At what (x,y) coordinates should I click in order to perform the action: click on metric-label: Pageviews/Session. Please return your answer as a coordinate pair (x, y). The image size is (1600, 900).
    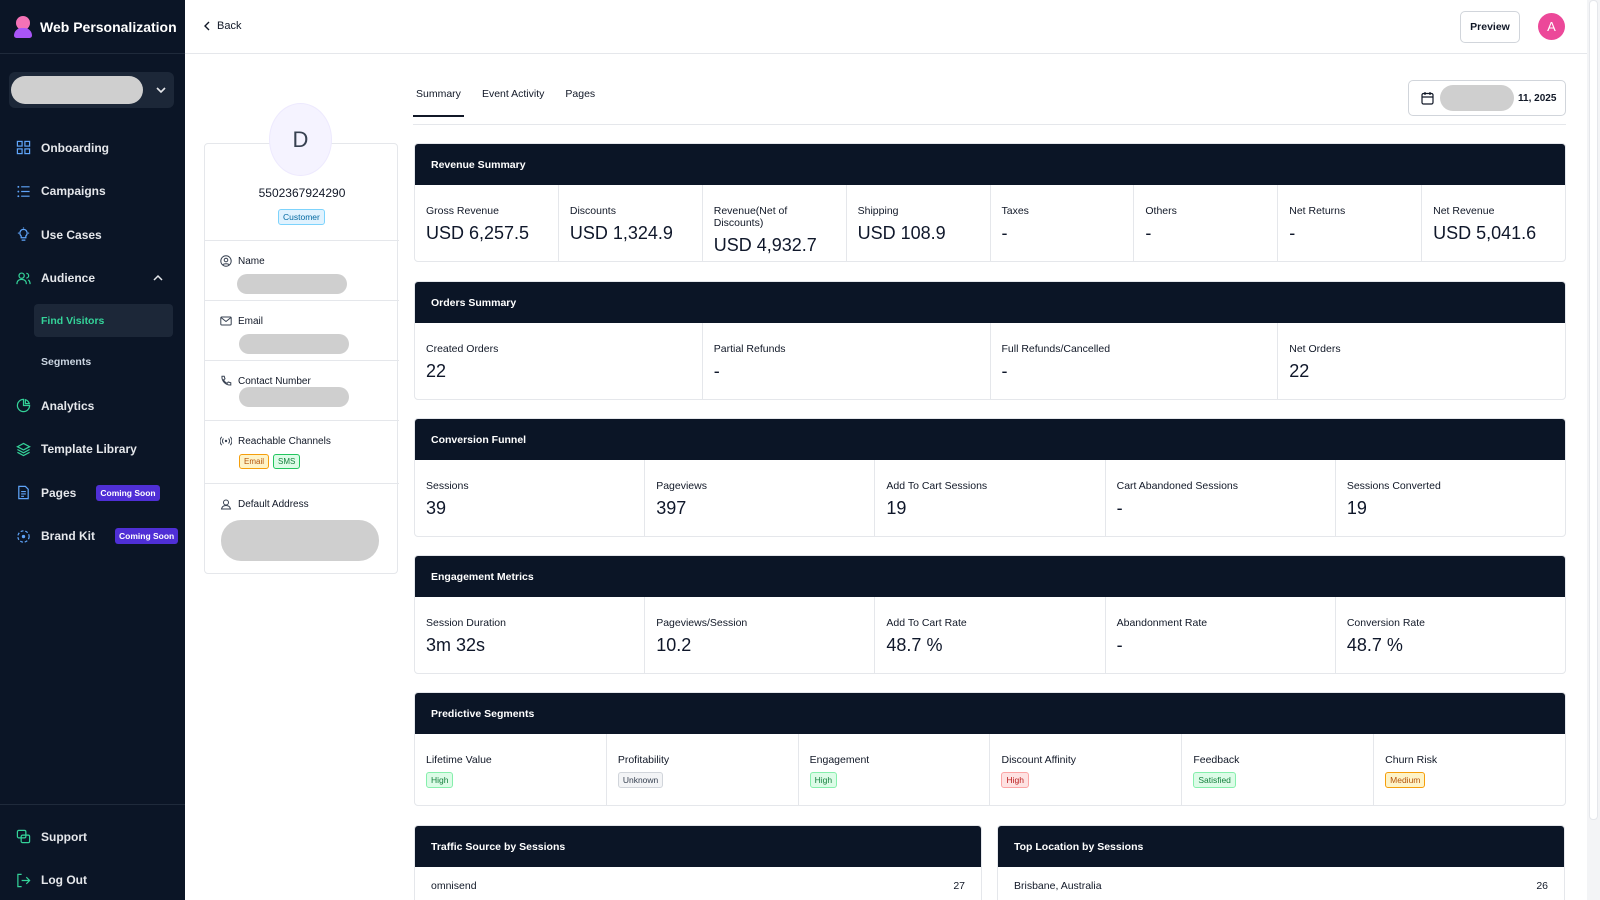
    Looking at the image, I should click on (702, 623).